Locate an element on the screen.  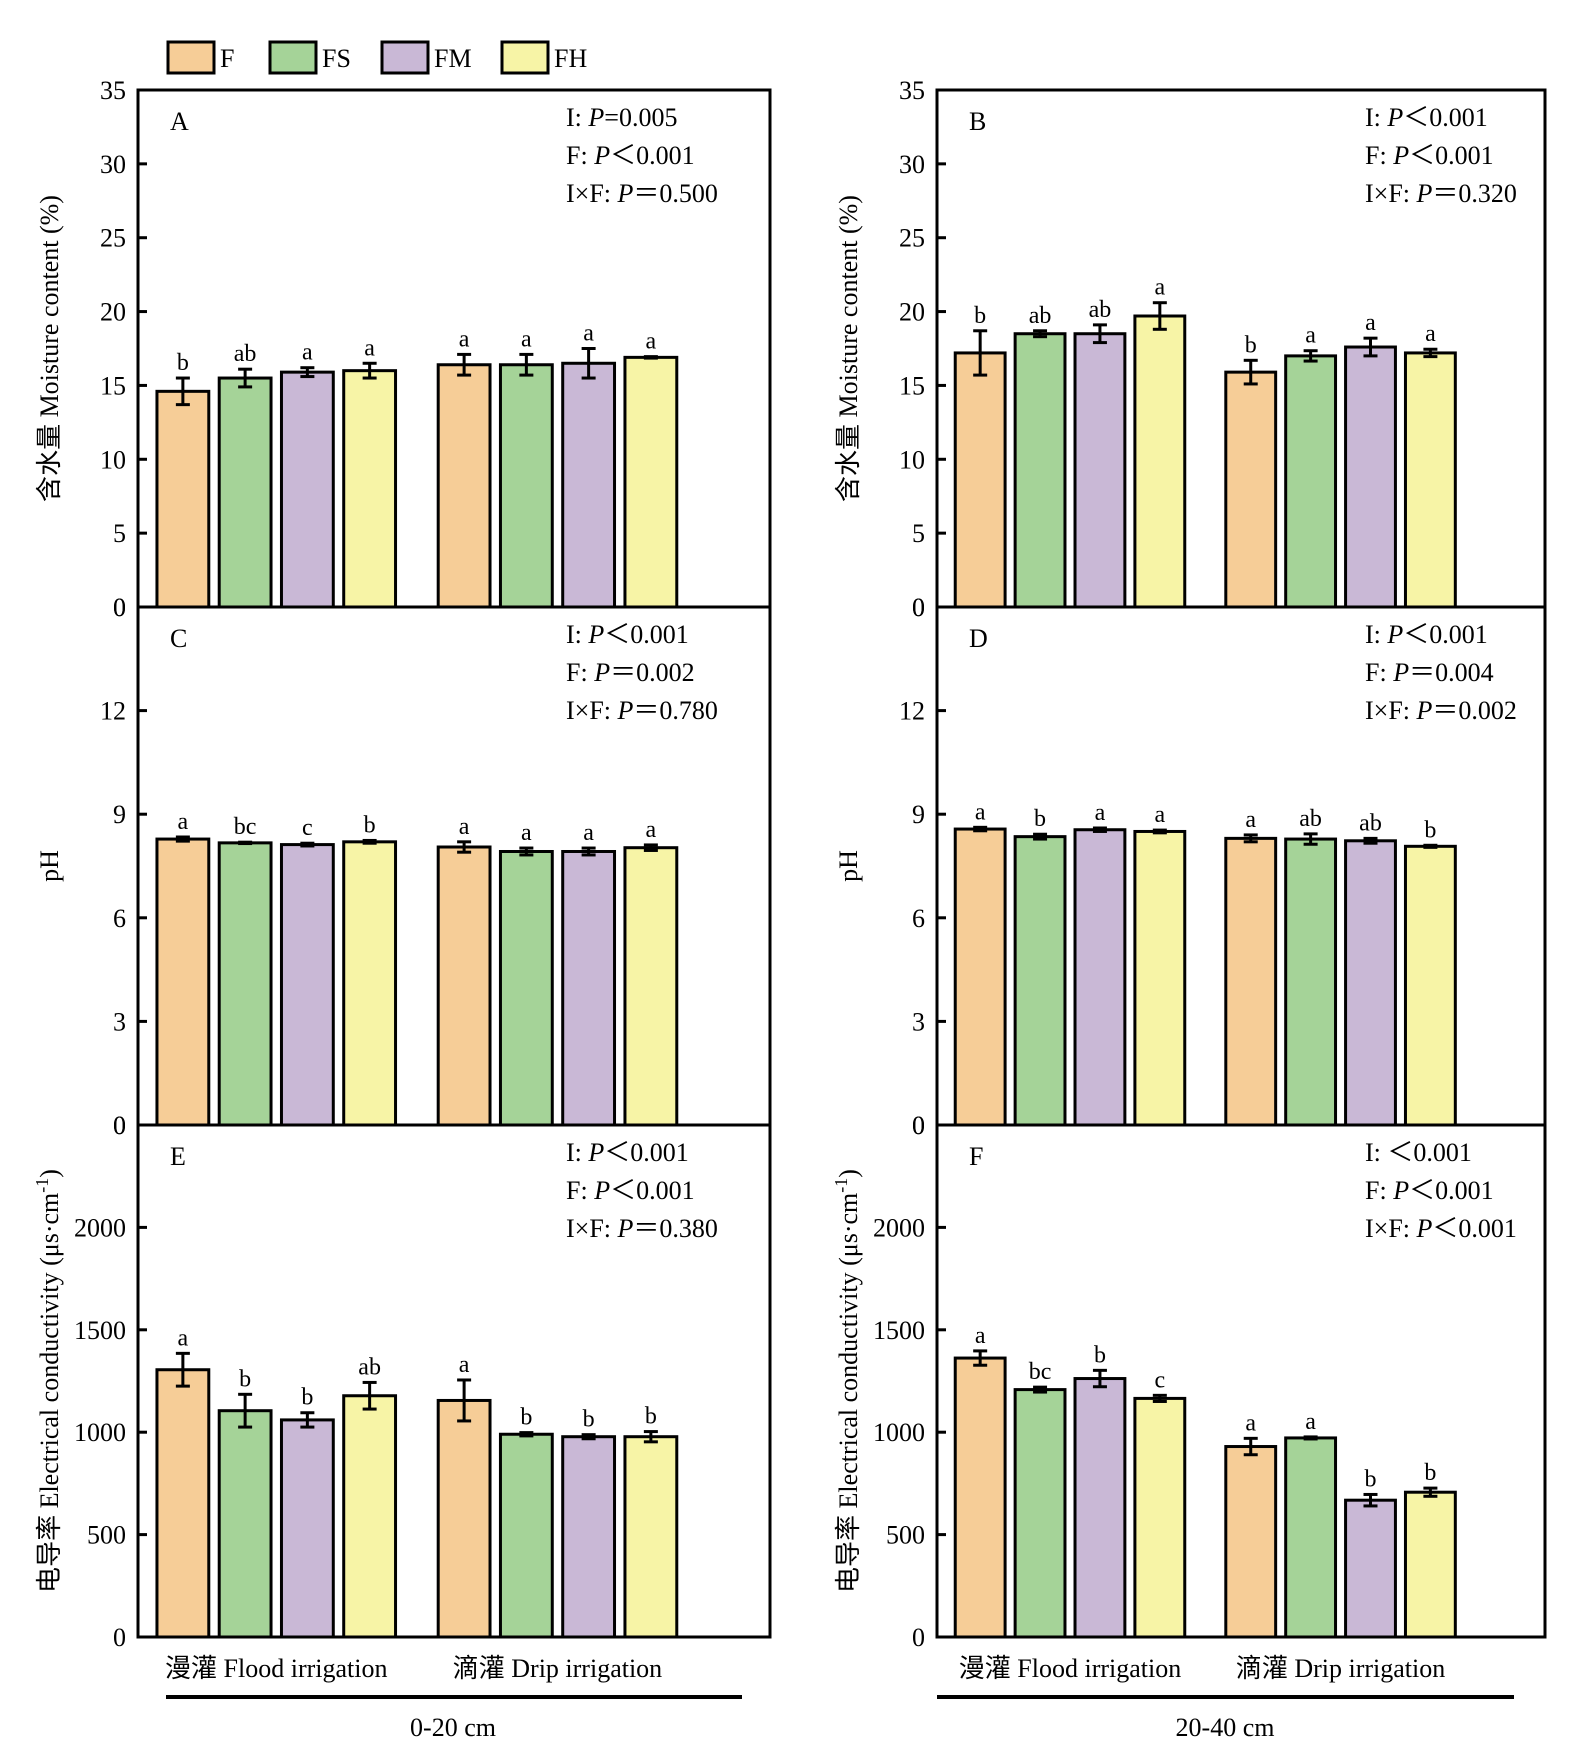
stat-value: ＝0.320 is located at coordinates (1474, 193).